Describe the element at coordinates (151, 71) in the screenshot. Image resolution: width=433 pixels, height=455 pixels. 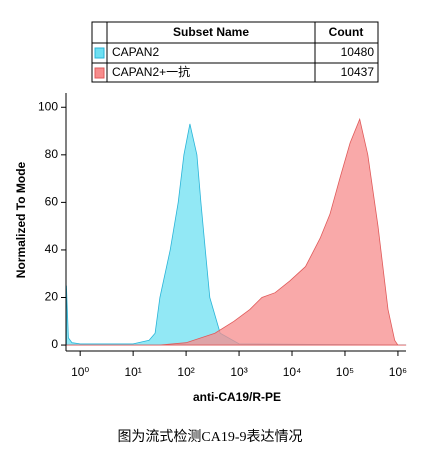
I see `legend-label: CAPAN2+一抗` at that location.